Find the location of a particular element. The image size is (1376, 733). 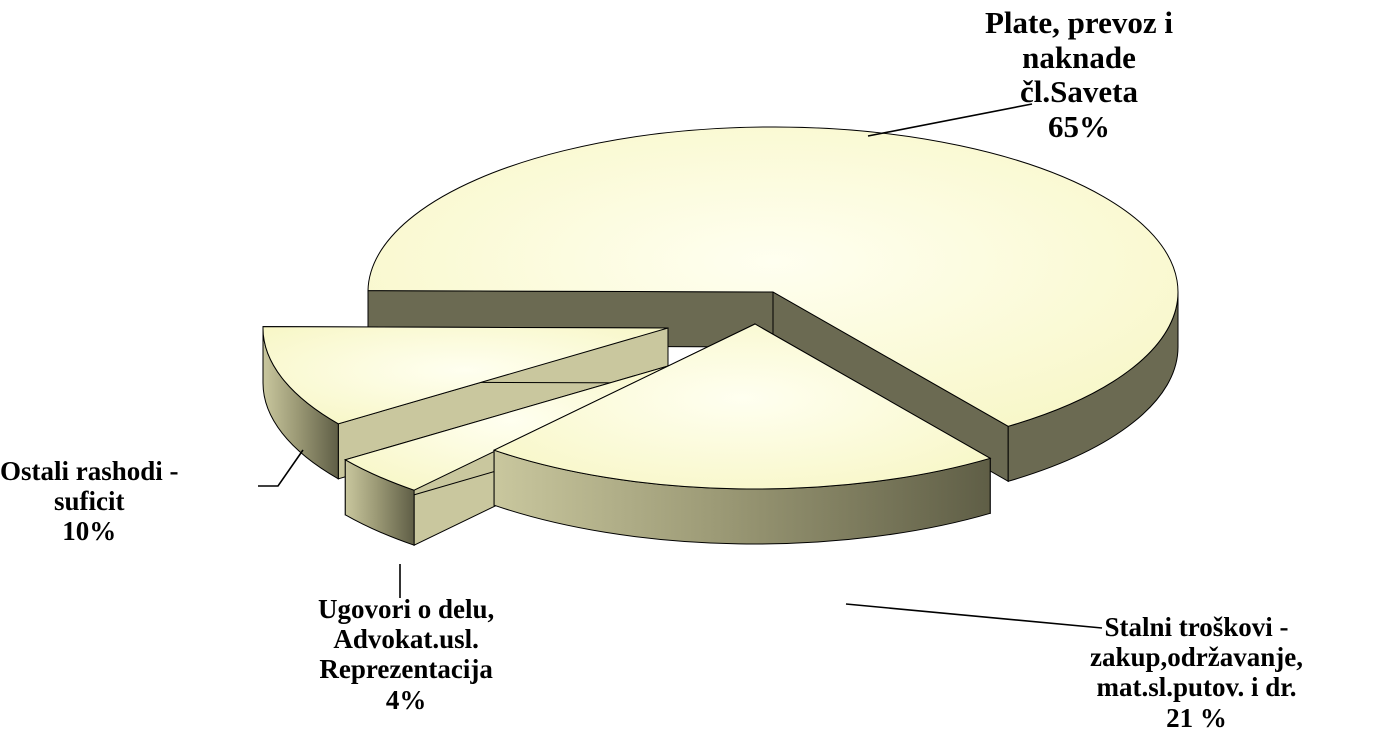

slice-label-line: Ugovori o delu, is located at coordinates (406, 609).